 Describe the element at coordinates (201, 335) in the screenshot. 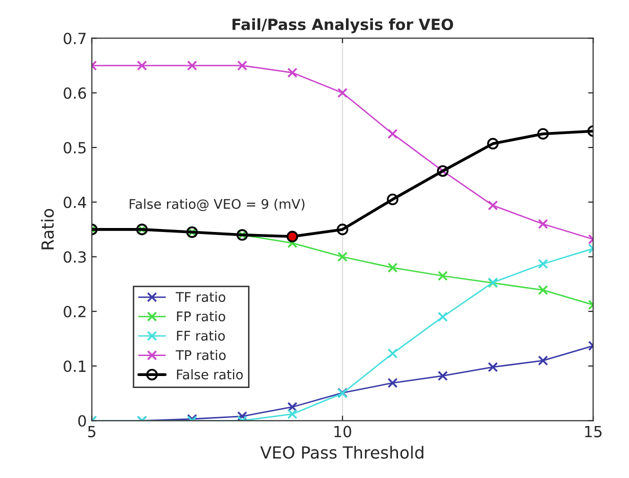

I see `legend-label: FF ratio` at that location.